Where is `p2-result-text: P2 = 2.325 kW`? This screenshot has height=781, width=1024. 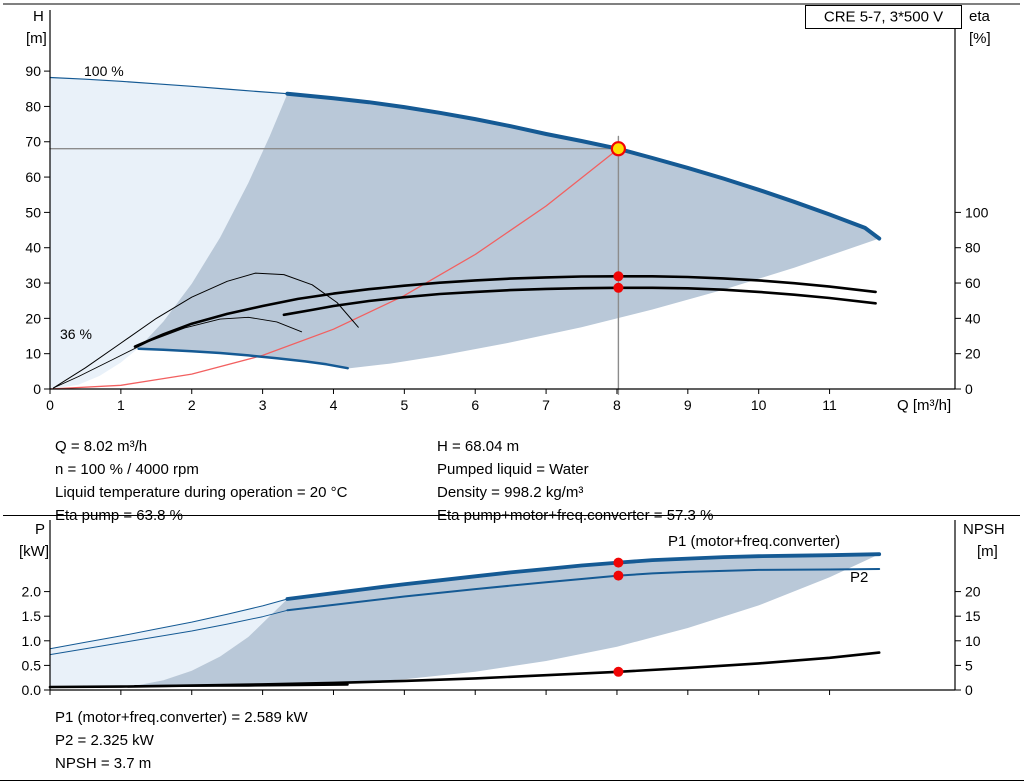
p2-result-text: P2 = 2.325 kW is located at coordinates (104, 740).